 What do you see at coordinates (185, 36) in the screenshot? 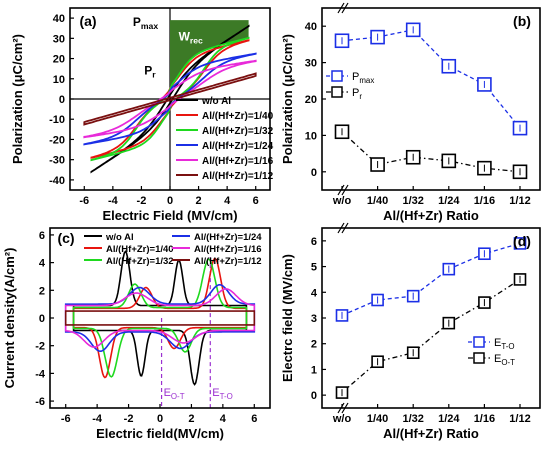
I see `wrec-annotation-main: W` at bounding box center [185, 36].